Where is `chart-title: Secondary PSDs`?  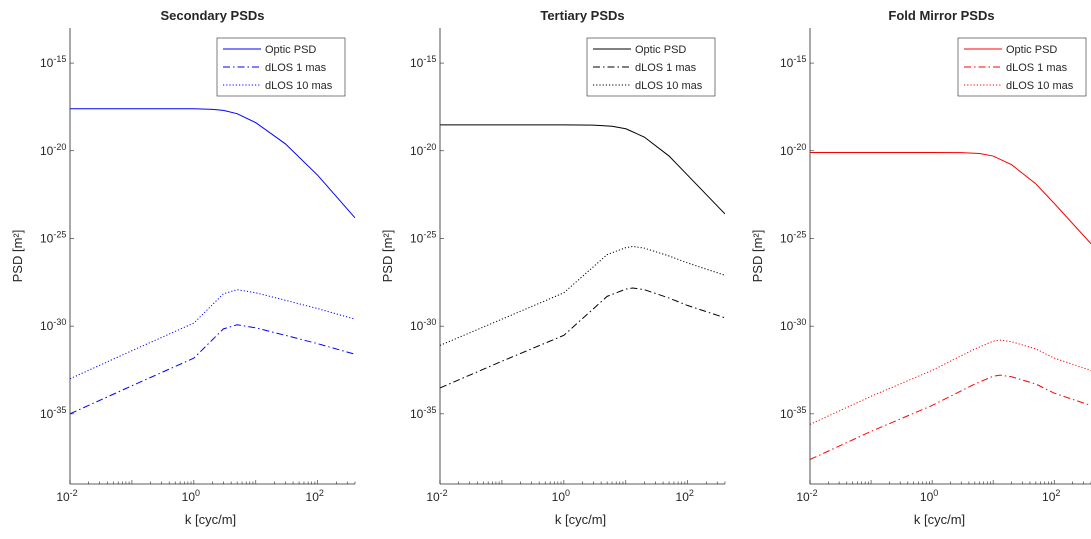
chart-title: Secondary PSDs is located at coordinates (212, 15).